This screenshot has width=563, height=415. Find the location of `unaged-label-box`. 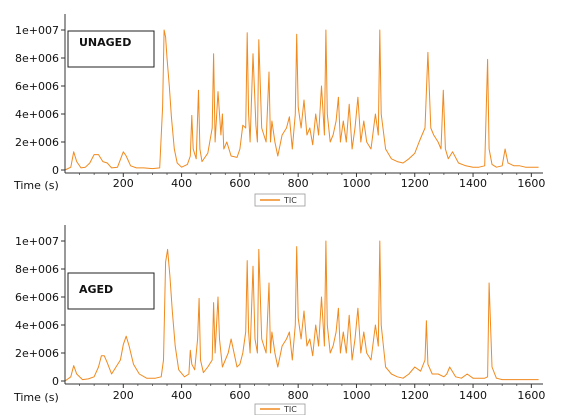

unaged-label-box is located at coordinates (111, 49).